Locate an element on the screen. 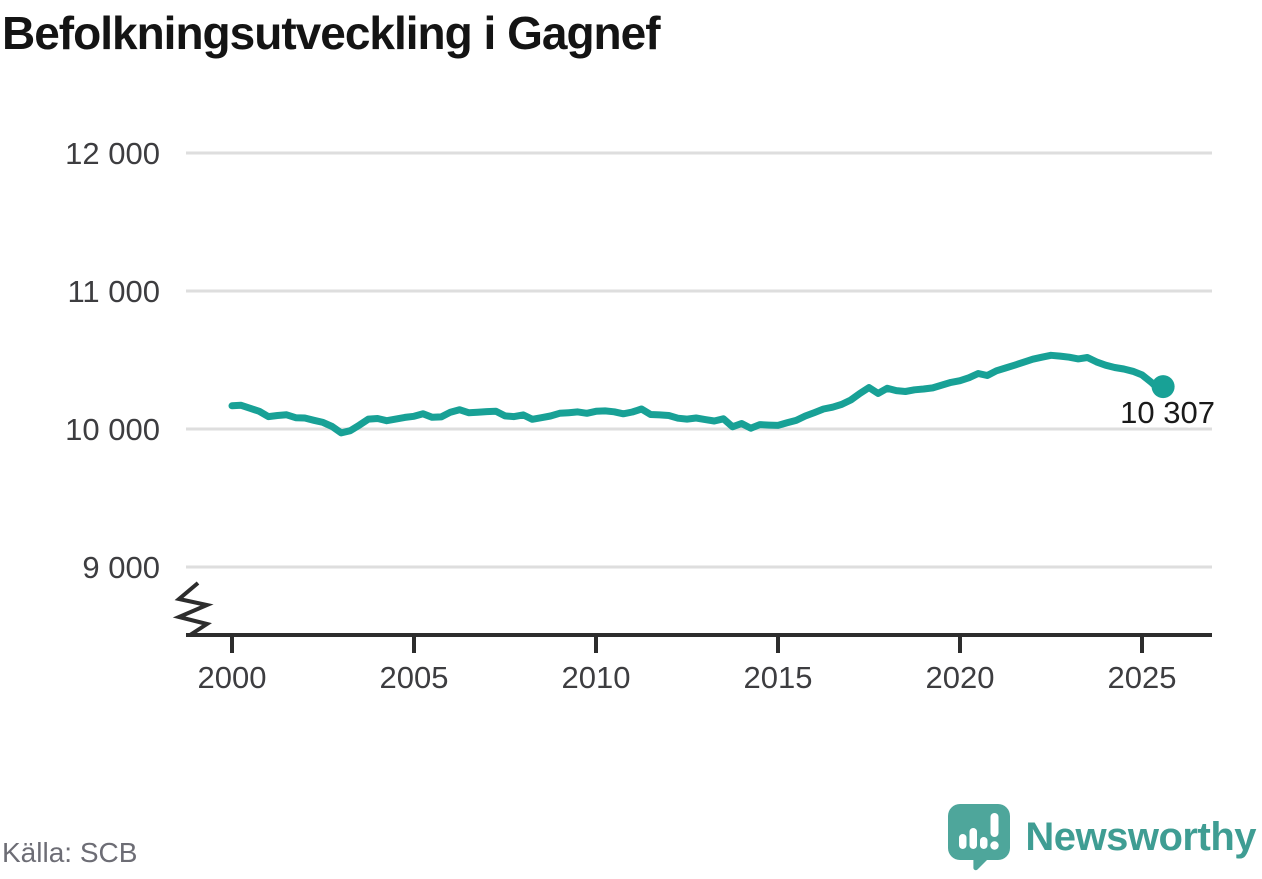 This screenshot has height=879, width=1262. newsworthy-speech-bubble-bar-chart-icon is located at coordinates (979, 837).